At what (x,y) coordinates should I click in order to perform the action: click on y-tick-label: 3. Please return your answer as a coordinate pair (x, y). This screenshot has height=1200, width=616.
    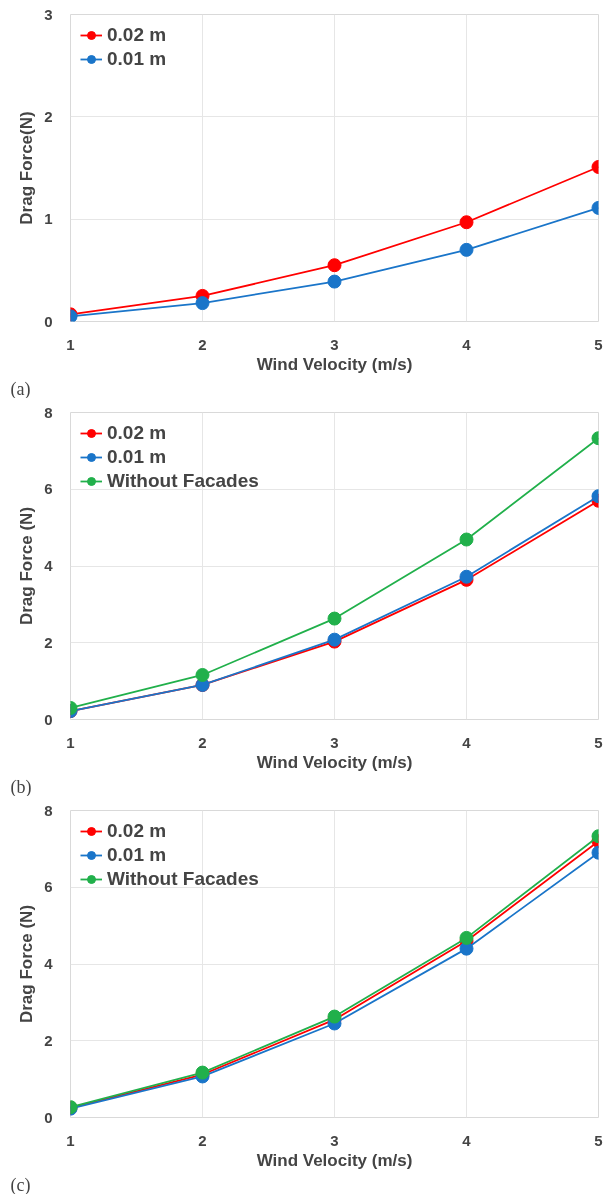
    Looking at the image, I should click on (48, 14).